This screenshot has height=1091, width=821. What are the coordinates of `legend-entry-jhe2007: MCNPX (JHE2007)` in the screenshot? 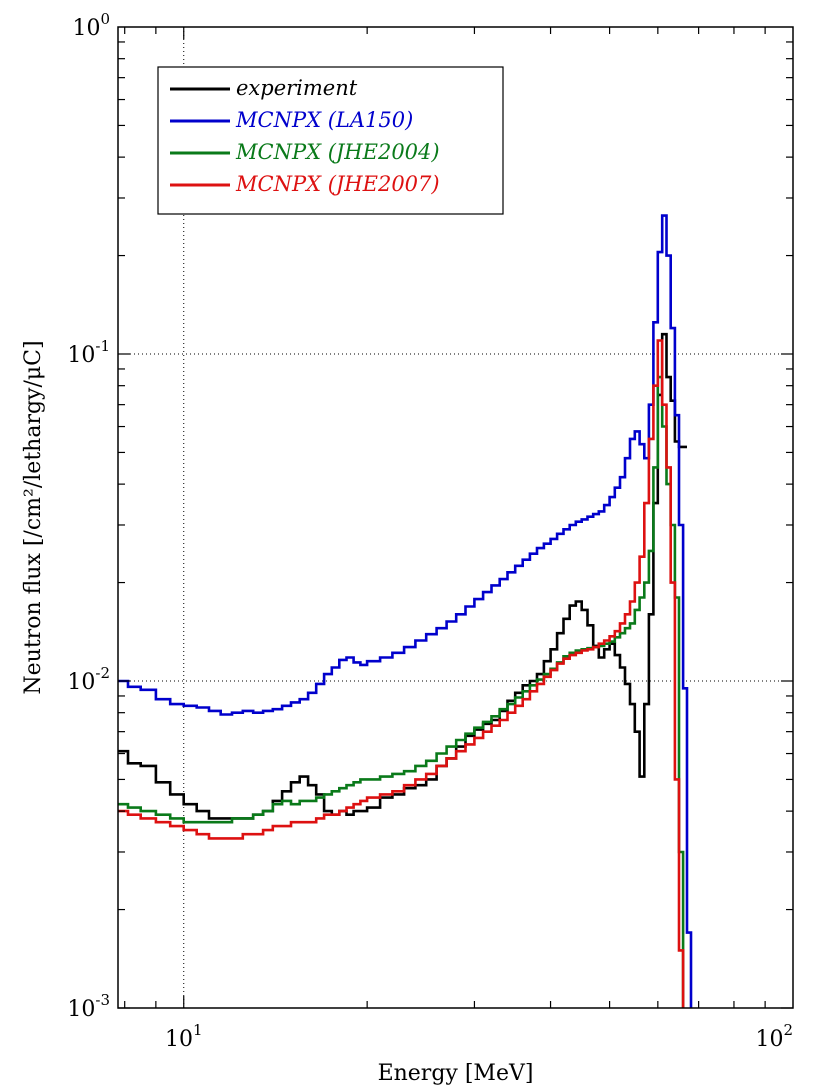 It's located at (305, 184).